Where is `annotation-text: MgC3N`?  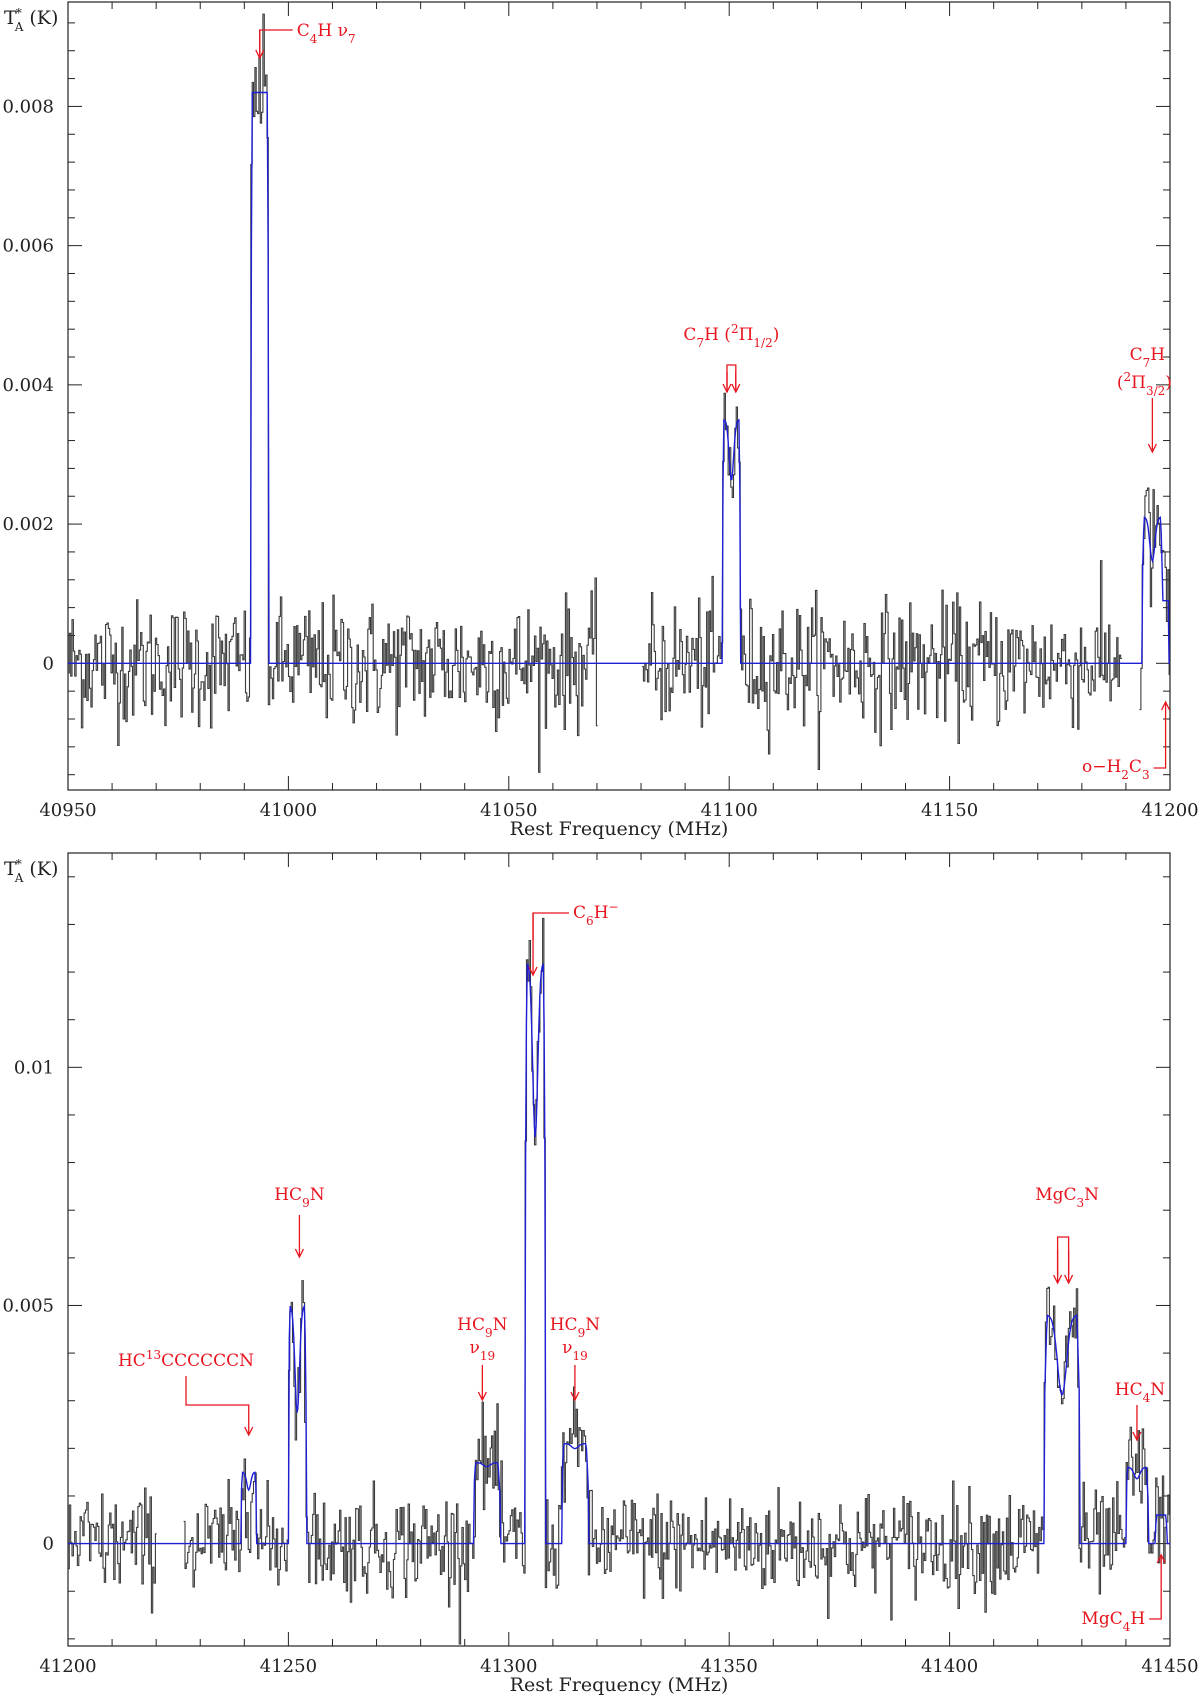 annotation-text: MgC3N is located at coordinates (1067, 1197).